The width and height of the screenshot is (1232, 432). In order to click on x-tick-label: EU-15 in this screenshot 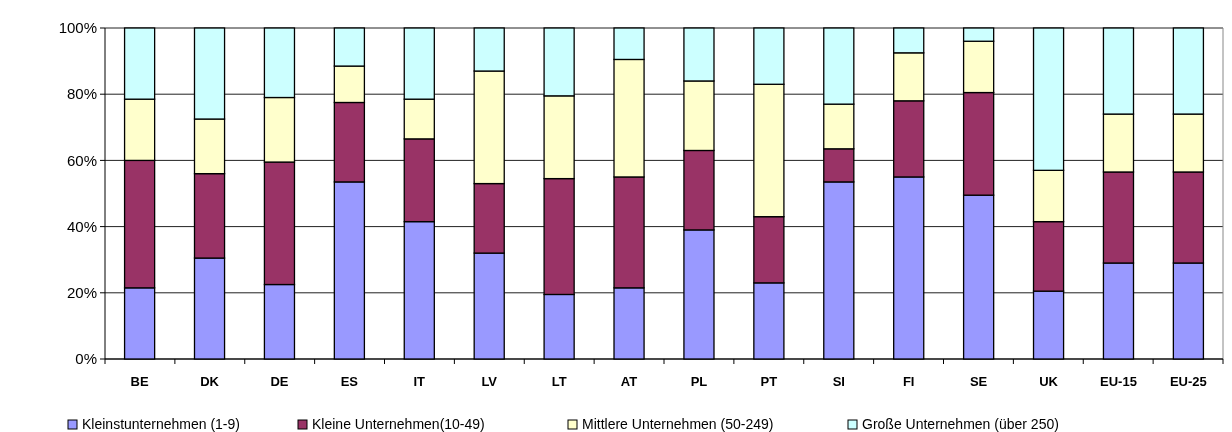, I will do `click(1118, 381)`.